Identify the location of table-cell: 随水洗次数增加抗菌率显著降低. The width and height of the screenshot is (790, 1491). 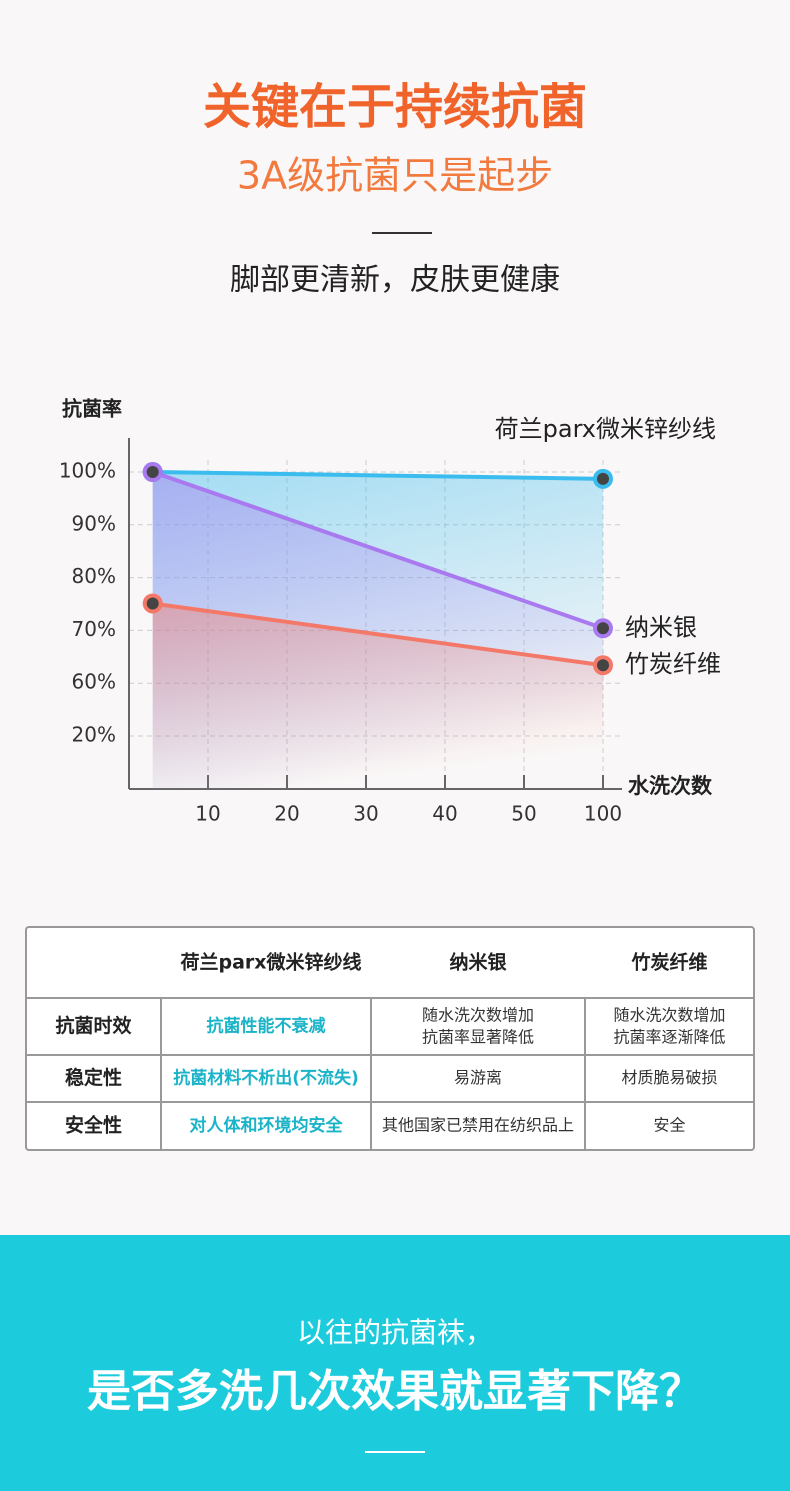
(478, 1025).